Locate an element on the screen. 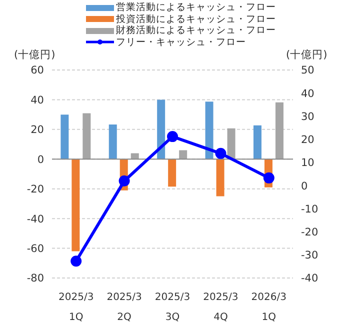  y2-tick-label: 10 is located at coordinates (307, 163).